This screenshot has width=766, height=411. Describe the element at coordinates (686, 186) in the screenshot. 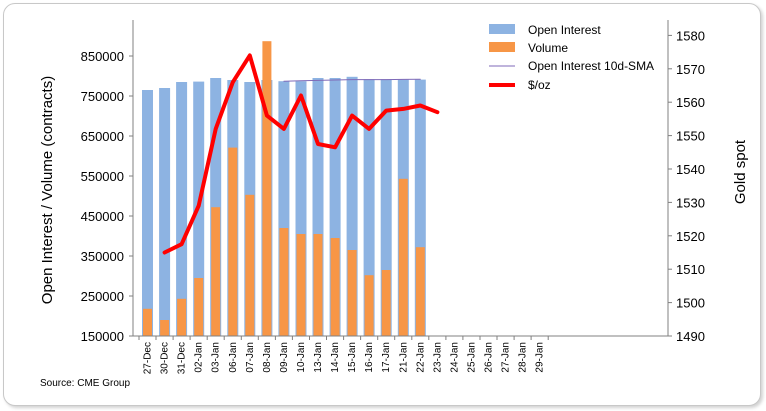

I see `right-axis-ticks: 1490 1500 1510 1520 1530 1540 1550 1560 1570 1580` at that location.